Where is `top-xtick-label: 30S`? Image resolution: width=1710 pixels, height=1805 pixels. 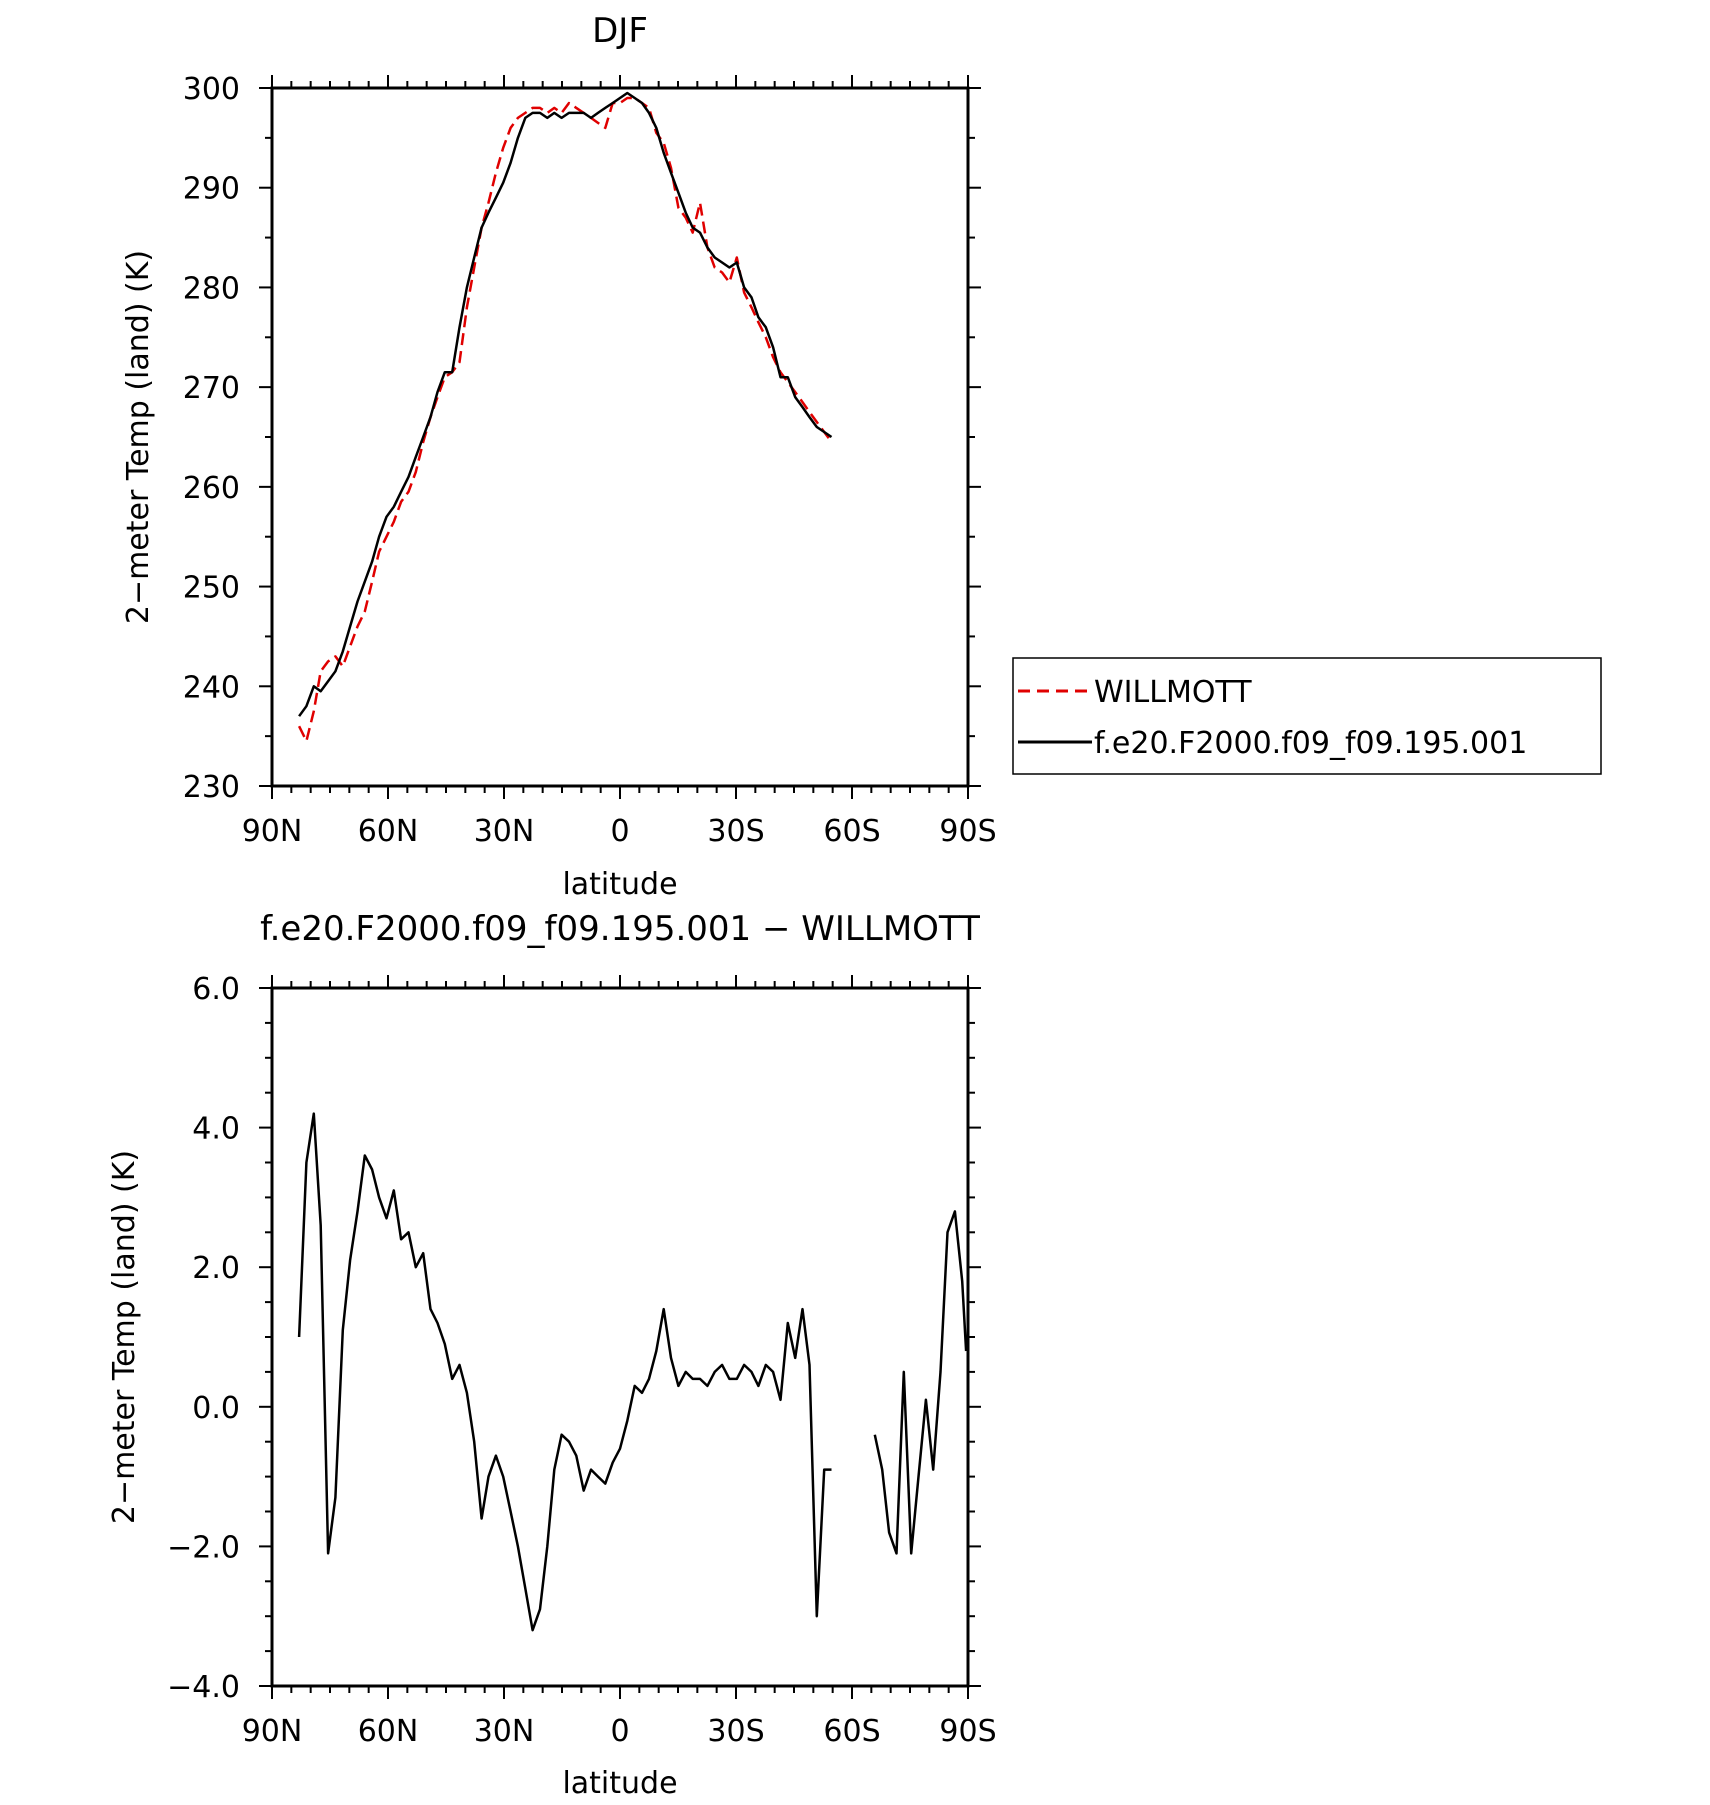 top-xtick-label: 30S is located at coordinates (735, 831).